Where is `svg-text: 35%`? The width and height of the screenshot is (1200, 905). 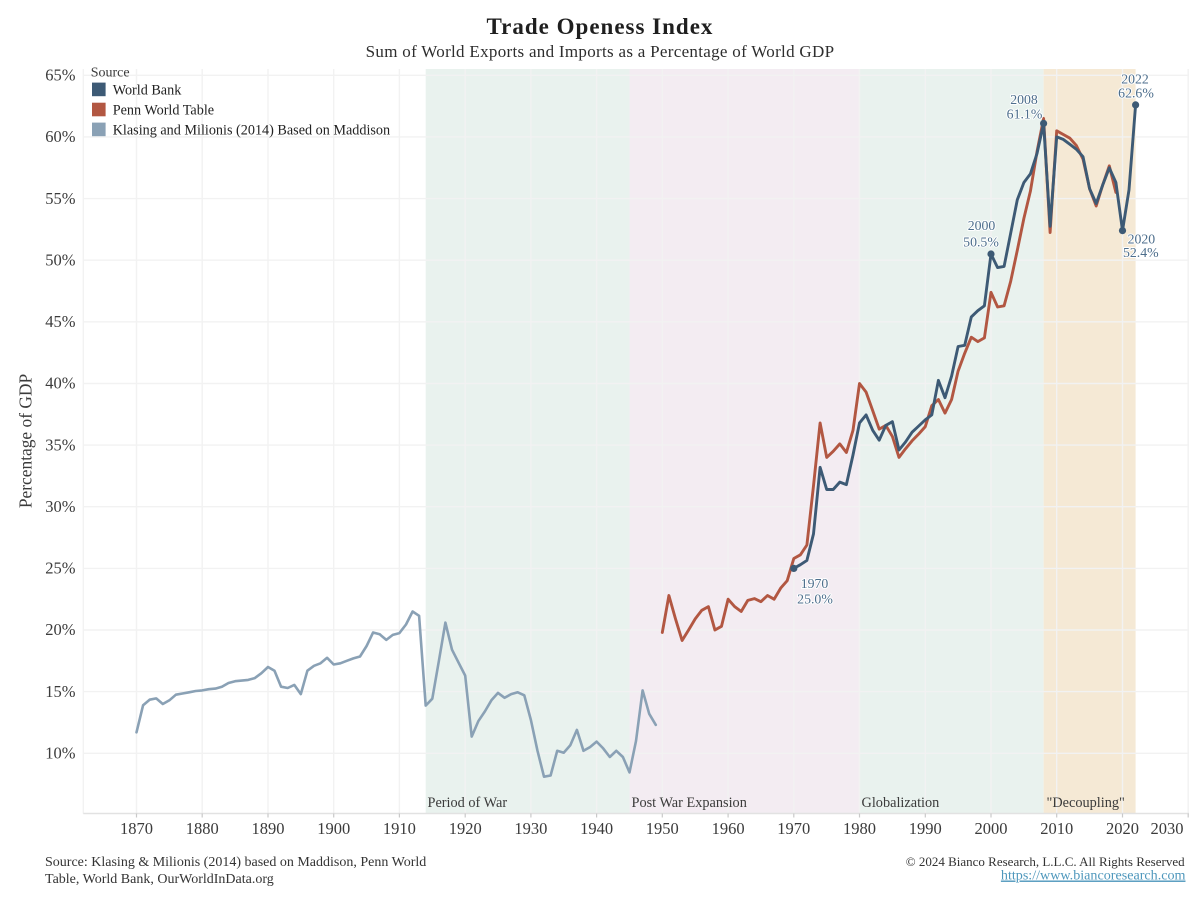
svg-text: 35% is located at coordinates (60, 444).